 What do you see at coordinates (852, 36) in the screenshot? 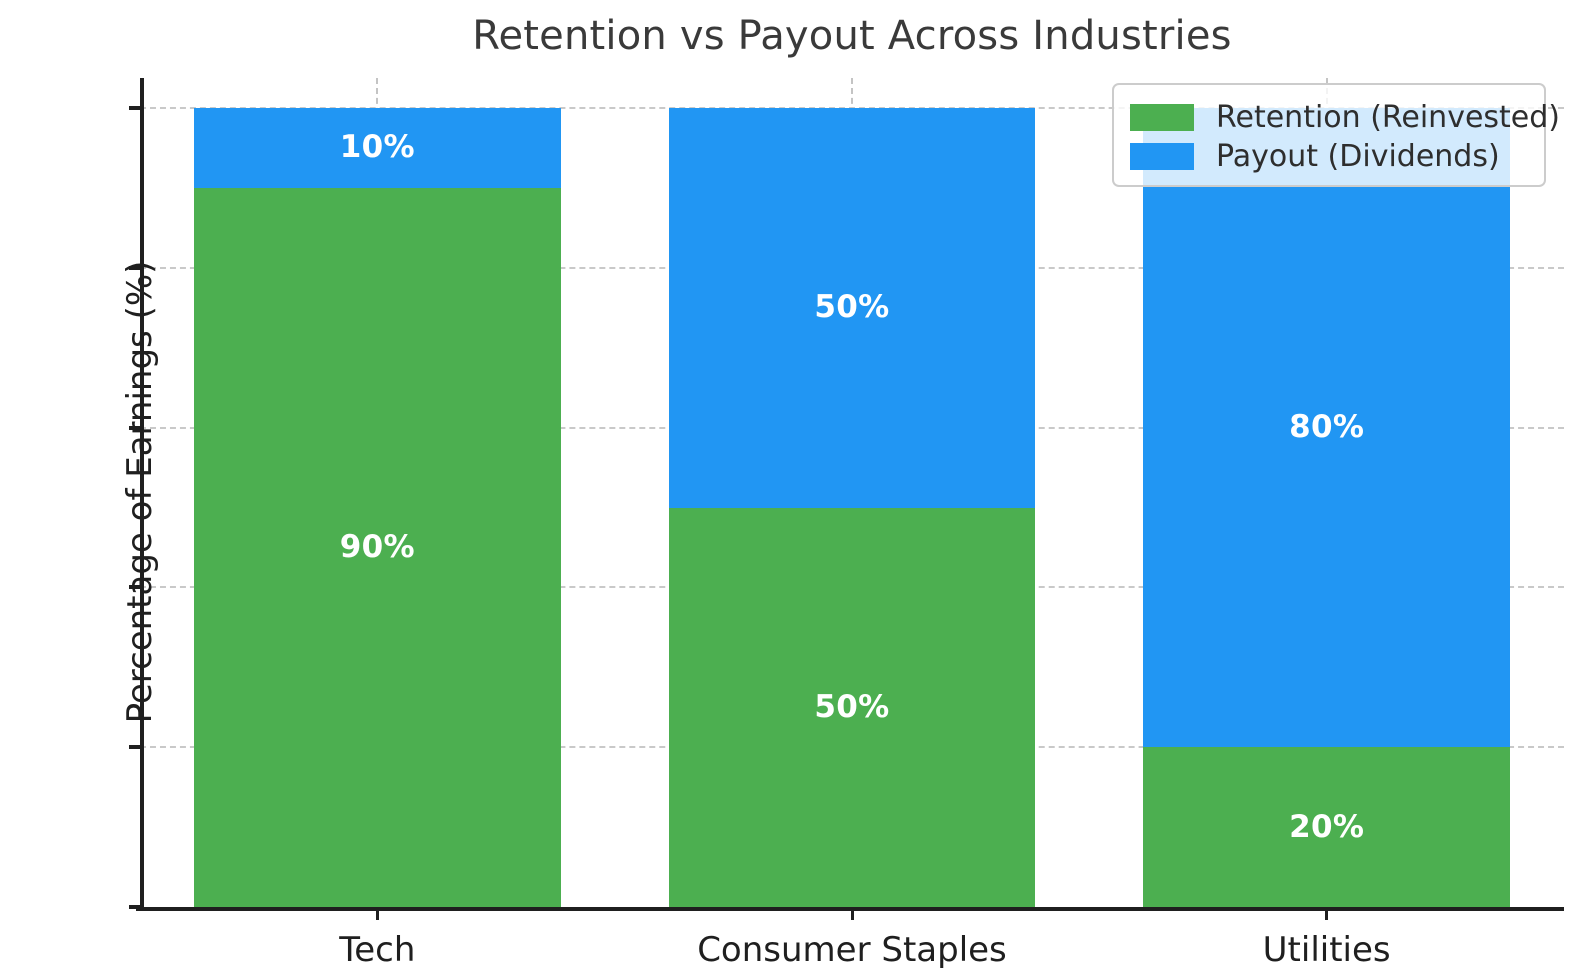
I see `chart-title: Retention vs Payout Across Industries` at bounding box center [852, 36].